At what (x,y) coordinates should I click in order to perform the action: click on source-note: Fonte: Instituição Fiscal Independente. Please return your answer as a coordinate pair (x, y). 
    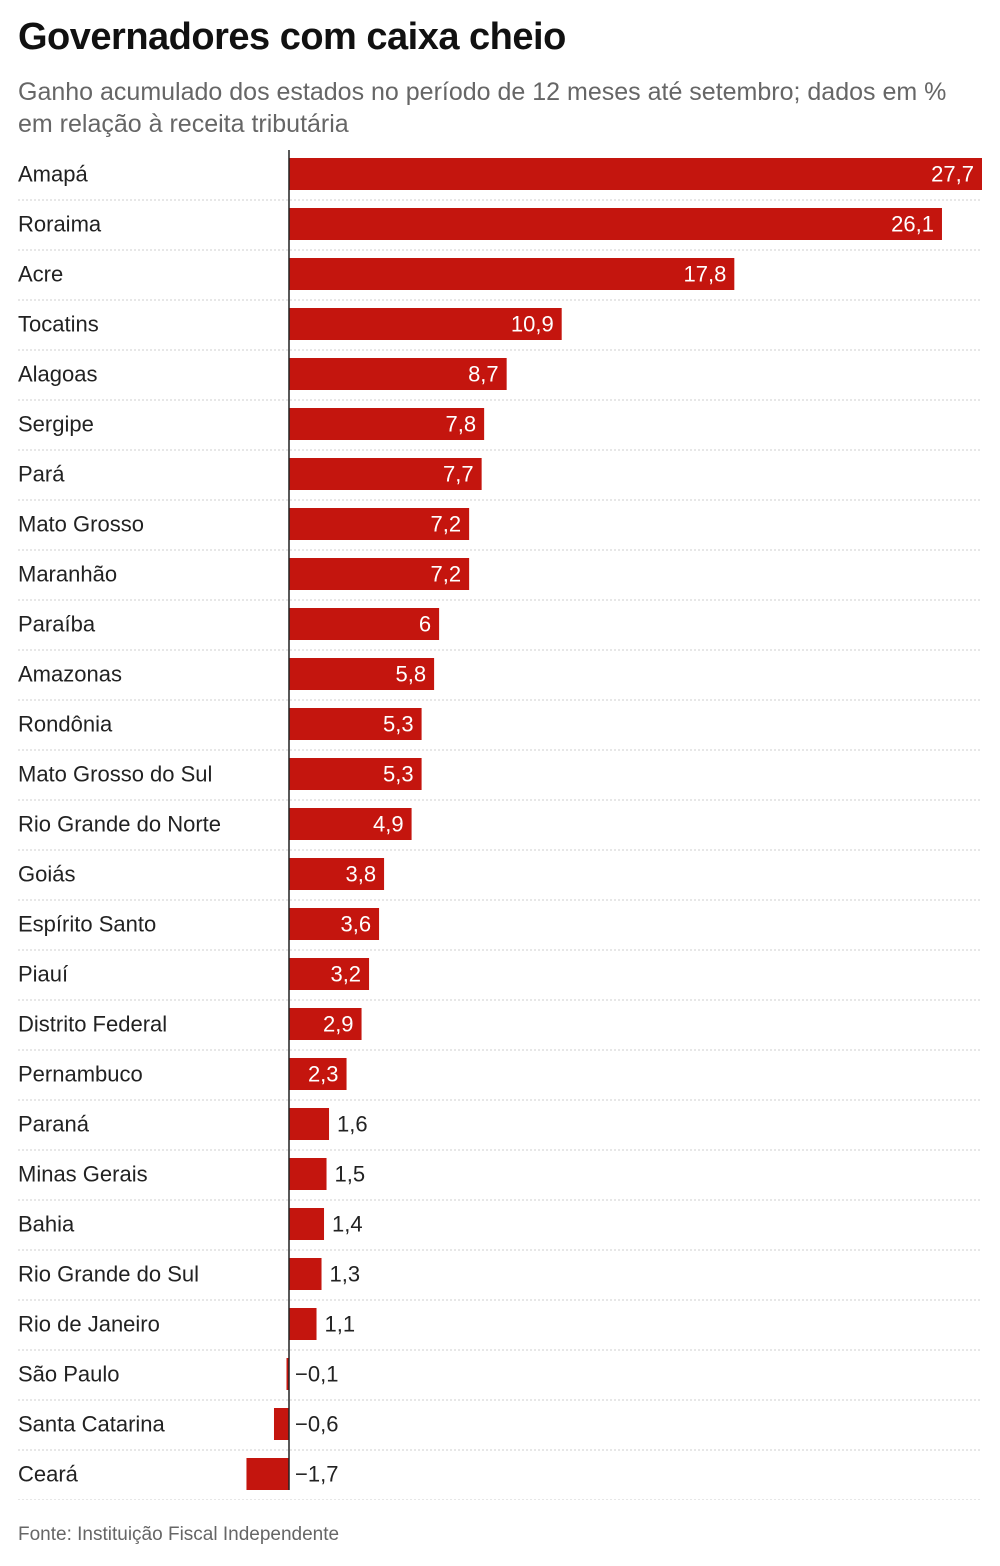
    Looking at the image, I should click on (179, 1534).